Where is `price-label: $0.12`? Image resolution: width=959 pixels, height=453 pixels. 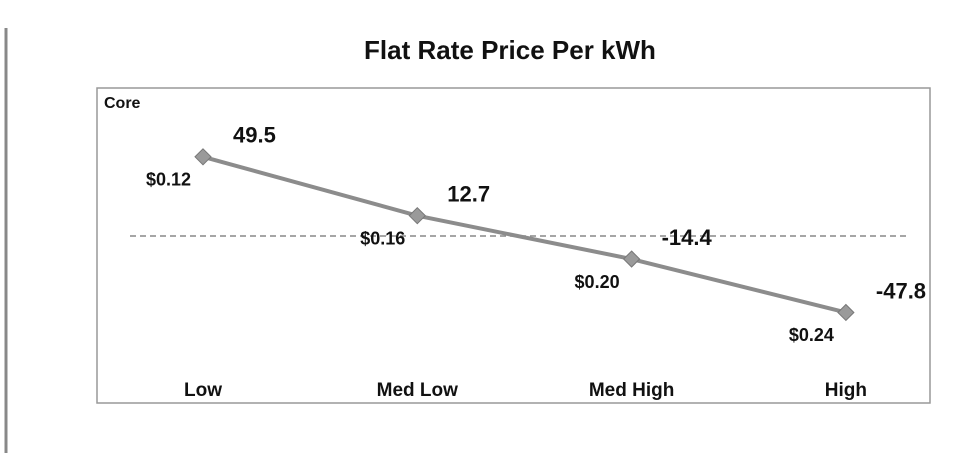 price-label: $0.12 is located at coordinates (168, 180).